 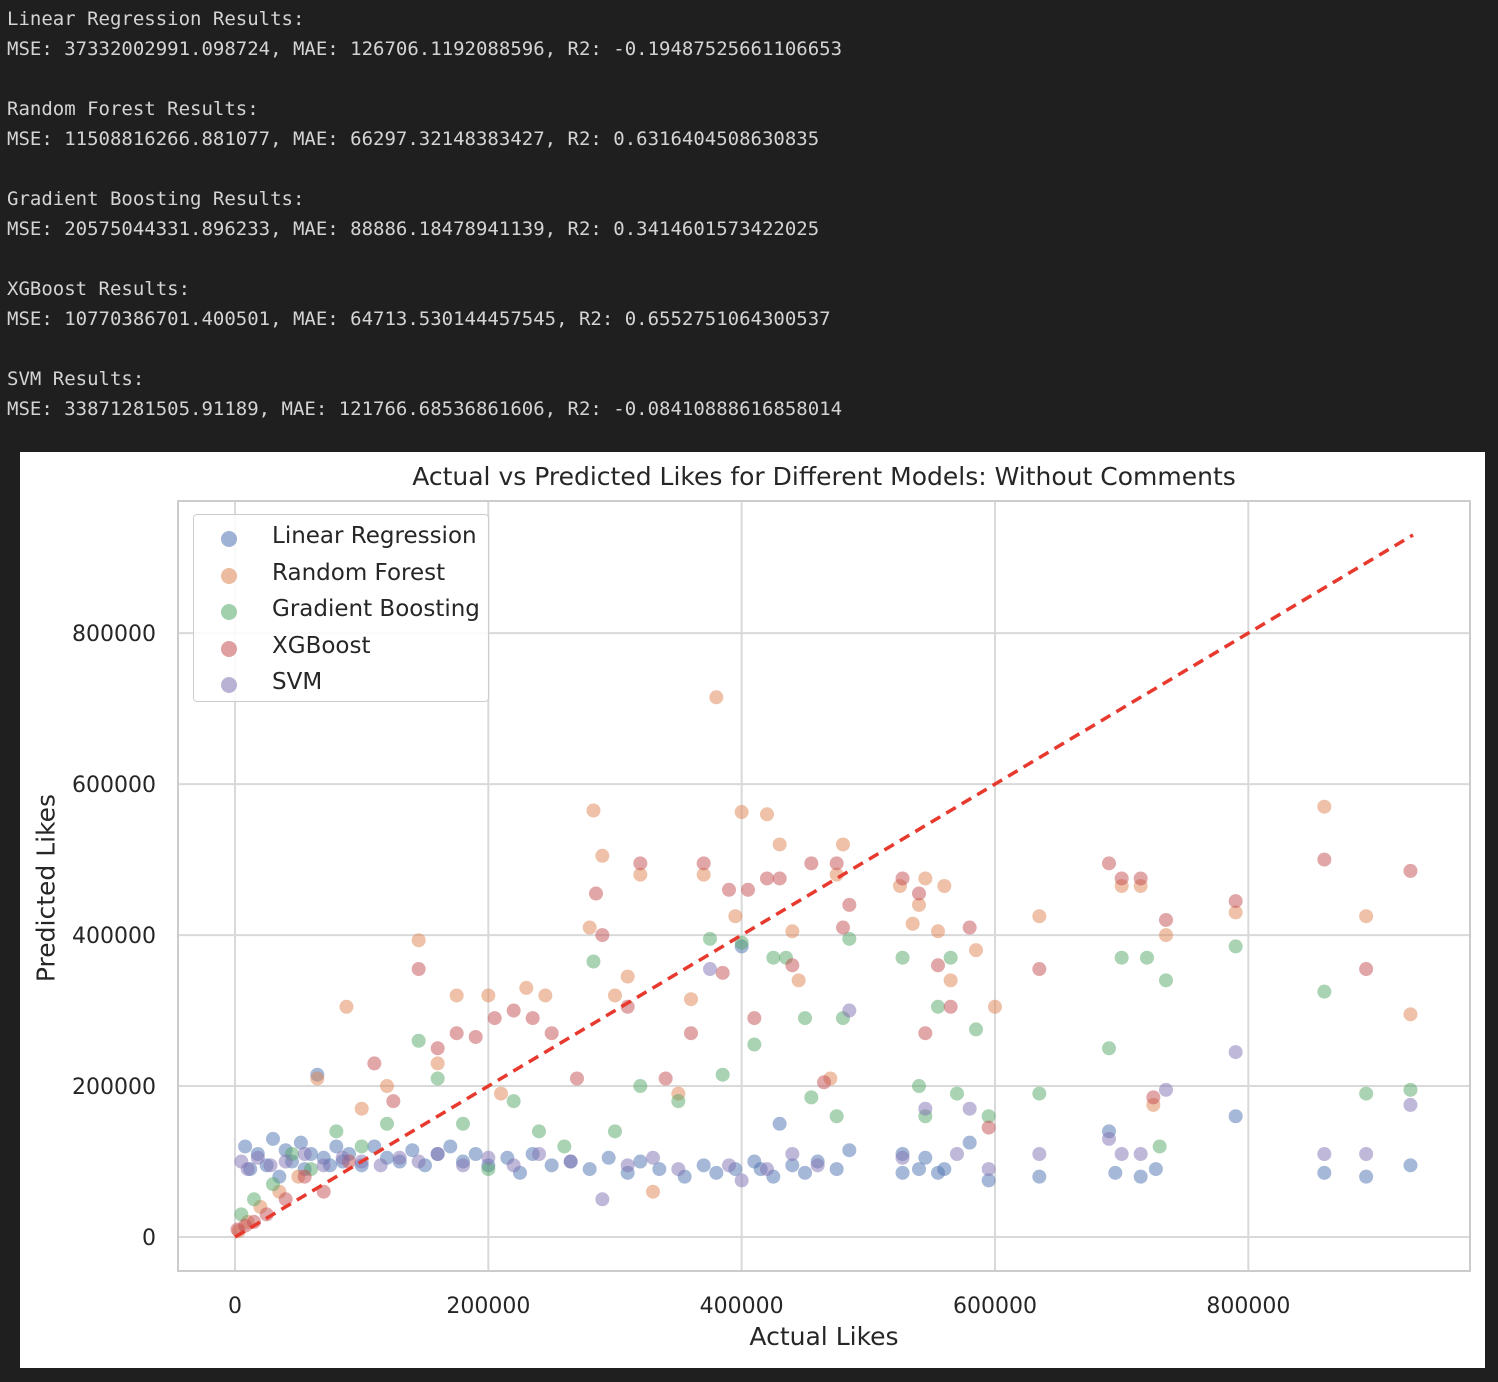 What do you see at coordinates (46, 888) in the screenshot?
I see `y-axis-label: Predicted Likes` at bounding box center [46, 888].